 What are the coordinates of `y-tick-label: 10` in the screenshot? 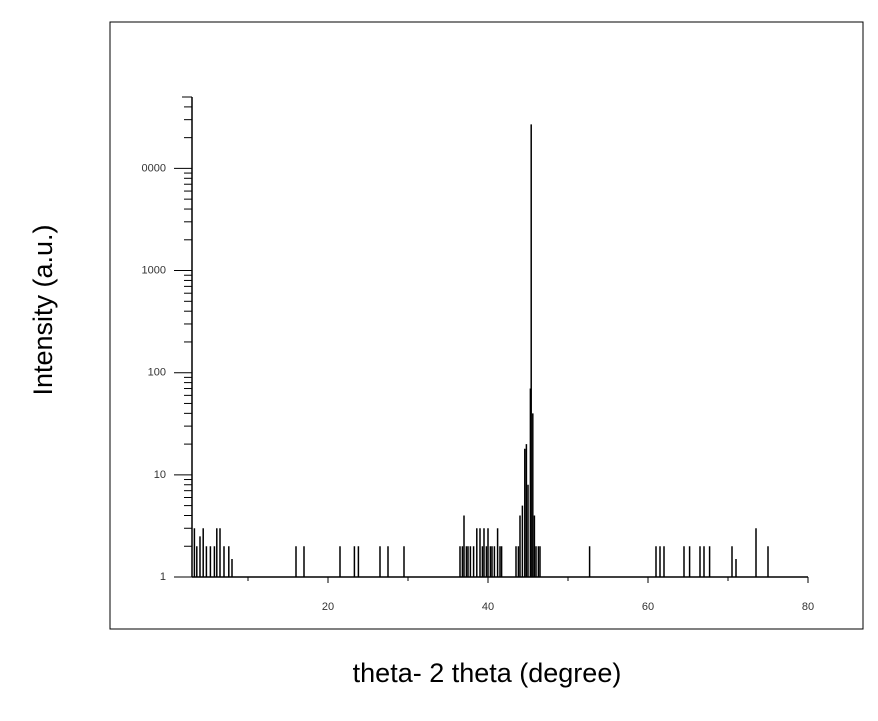 It's located at (160, 475).